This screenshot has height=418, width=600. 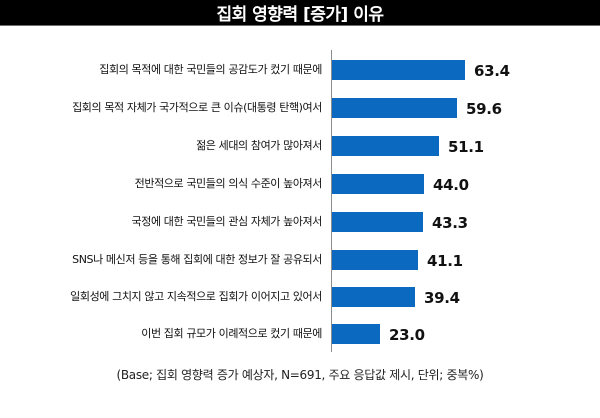 I want to click on bar-row: 집회의 목적 자체가 국가적으로 큰 이슈(대통령 탄핵)여서 59.6, so click(x=300, y=108).